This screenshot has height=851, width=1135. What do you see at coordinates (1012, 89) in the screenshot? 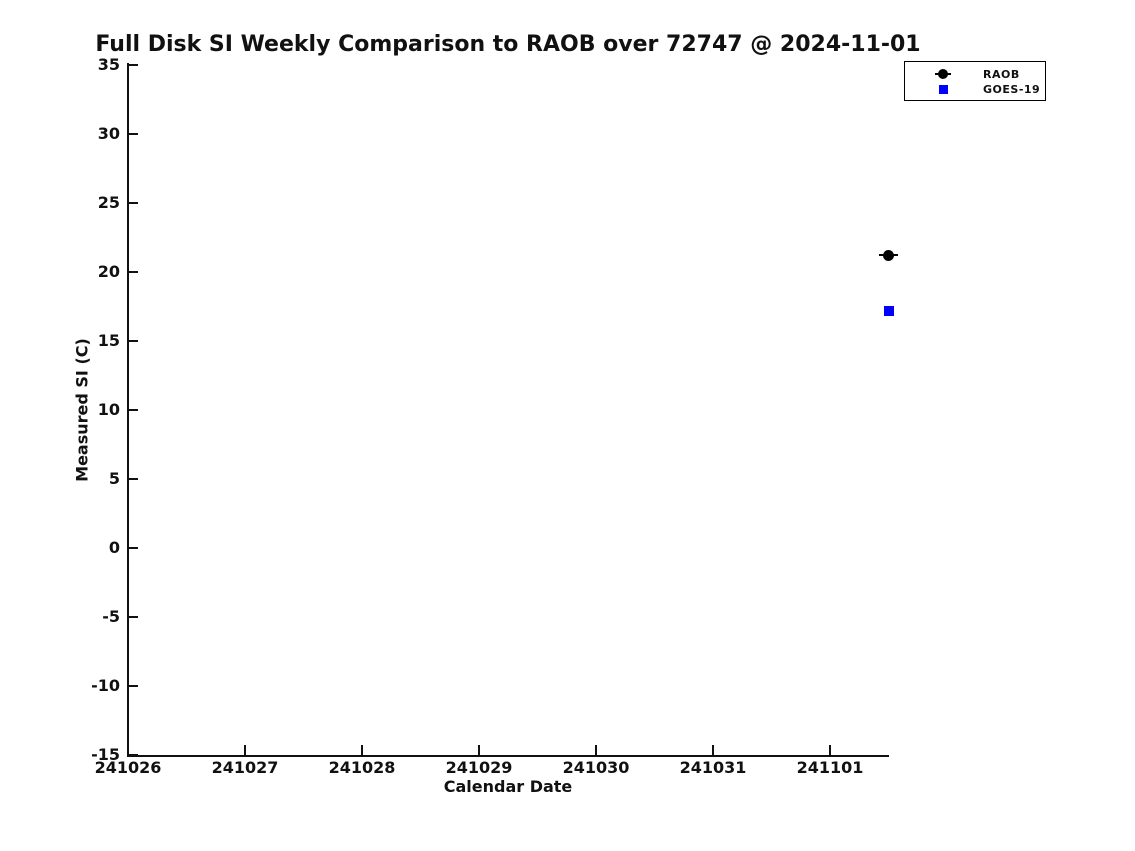
I see `legend-label-goes19: GOES-19` at bounding box center [1012, 89].